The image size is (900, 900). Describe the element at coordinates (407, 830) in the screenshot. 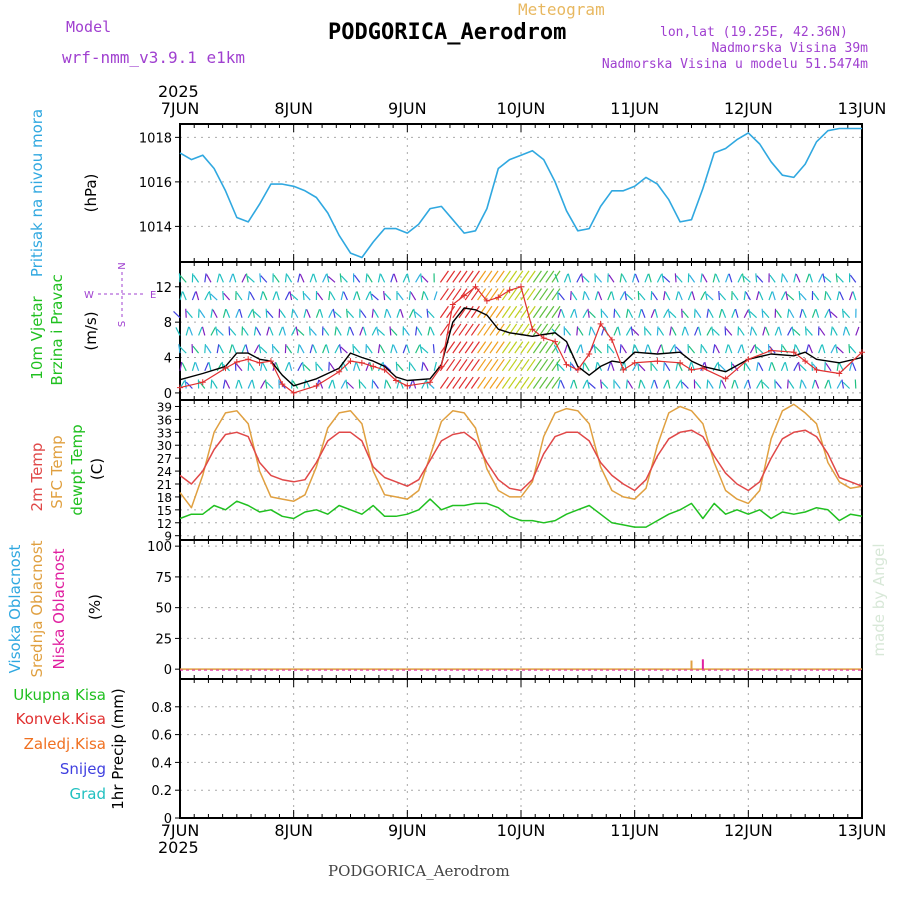

I see `x-tick-label-bottom: 9JUN` at that location.